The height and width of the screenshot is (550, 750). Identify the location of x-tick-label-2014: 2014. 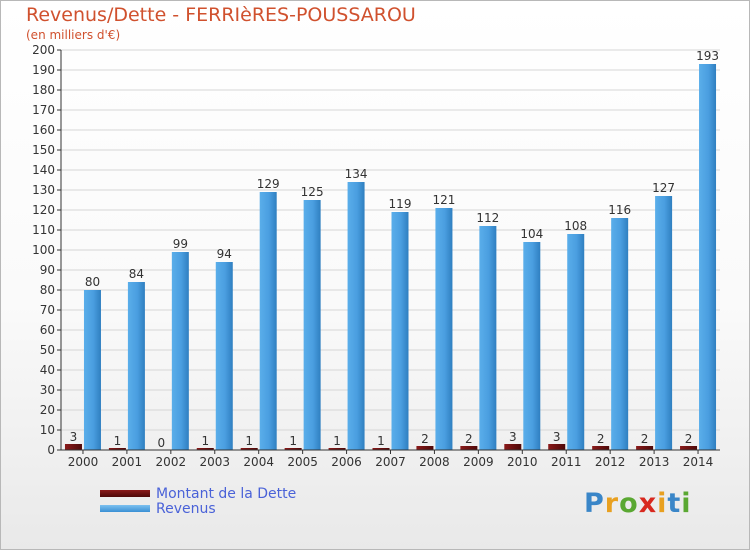
(698, 462).